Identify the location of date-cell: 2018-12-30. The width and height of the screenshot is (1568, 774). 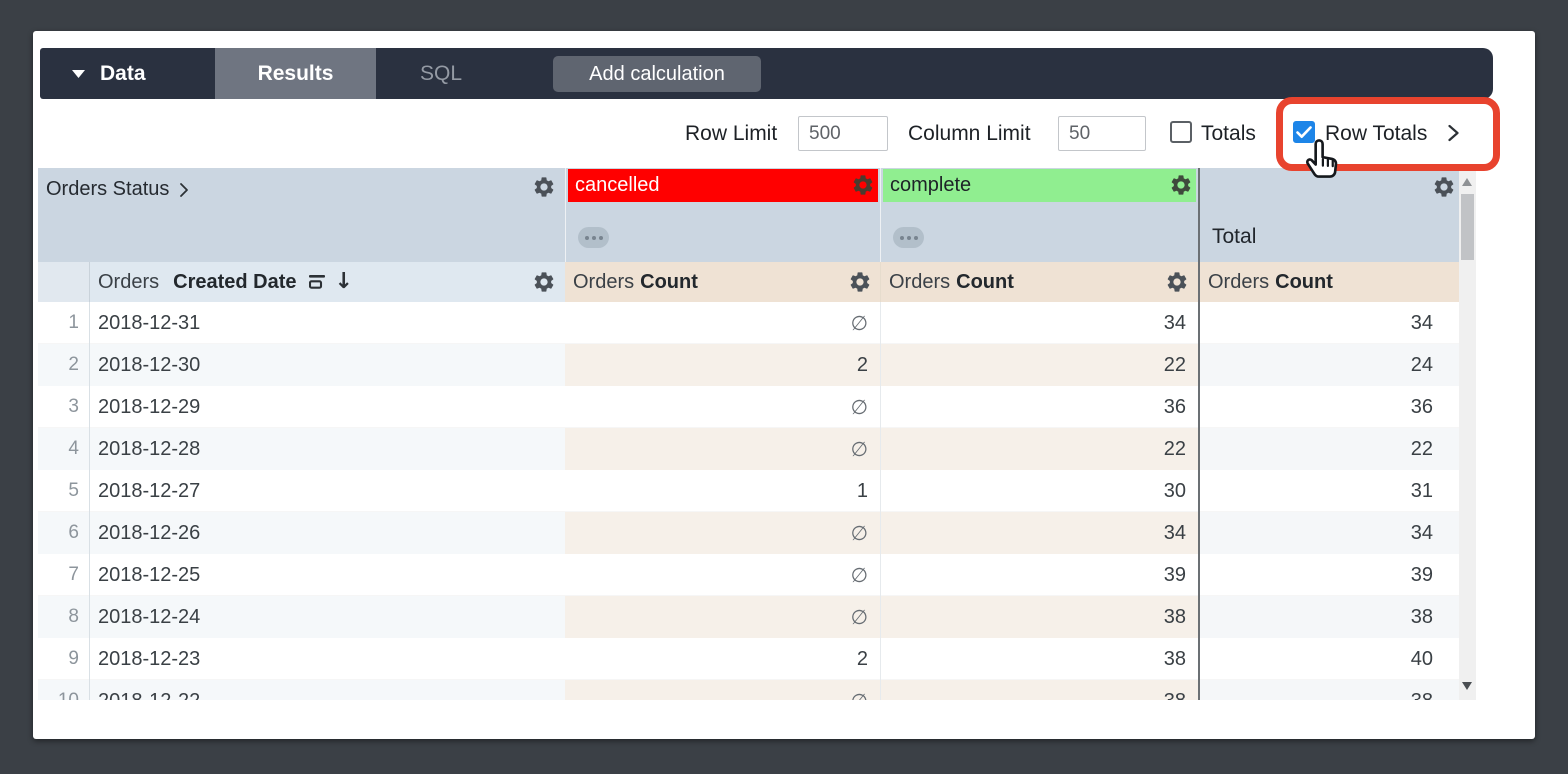
(327, 365).